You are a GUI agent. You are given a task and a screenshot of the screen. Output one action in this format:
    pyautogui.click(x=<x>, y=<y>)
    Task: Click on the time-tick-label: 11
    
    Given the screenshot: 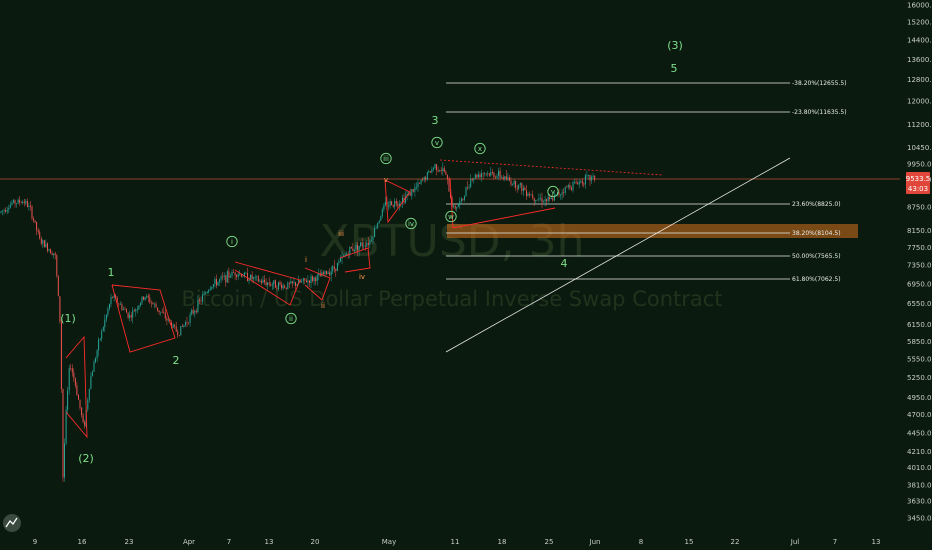 What is the action you would take?
    pyautogui.click(x=455, y=542)
    